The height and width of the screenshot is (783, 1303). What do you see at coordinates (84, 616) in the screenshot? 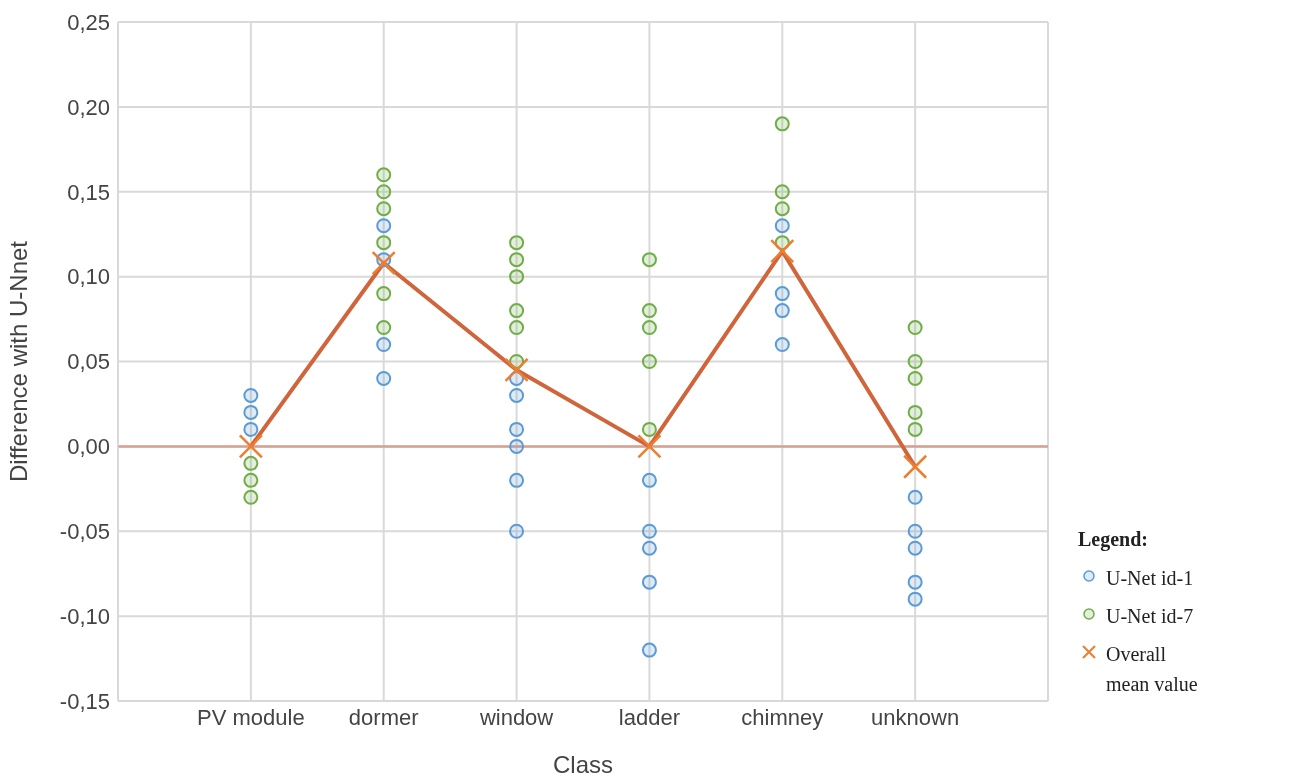
I see `y-tick-label: -0,10` at bounding box center [84, 616].